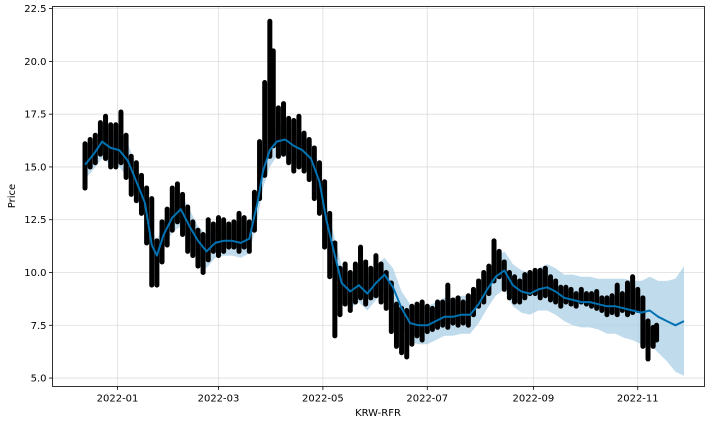 The width and height of the screenshot is (712, 424). Describe the element at coordinates (35, 273) in the screenshot. I see `y-tick-label: 10.0` at that location.